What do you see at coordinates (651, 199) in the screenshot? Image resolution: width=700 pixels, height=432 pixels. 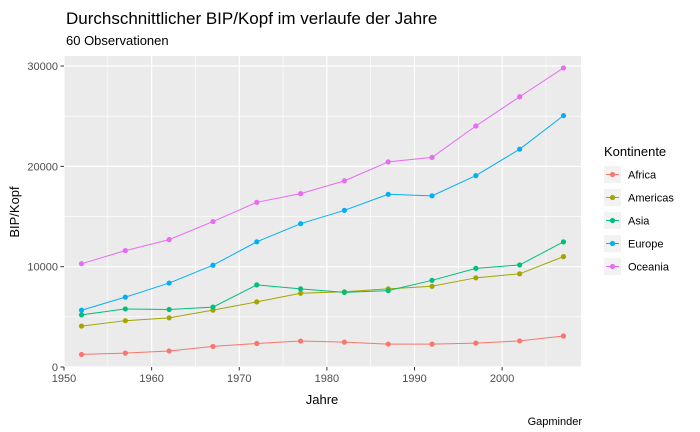 I see `legend-label-americas: Americas` at bounding box center [651, 199].